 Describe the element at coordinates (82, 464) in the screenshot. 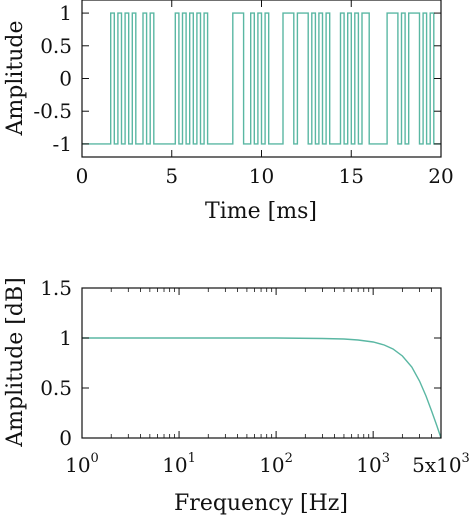

I see `x-tick-label: 10⁰` at that location.